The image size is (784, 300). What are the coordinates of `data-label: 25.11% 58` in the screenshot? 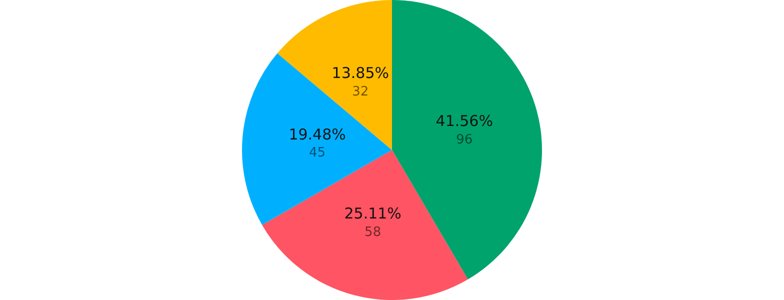 It's located at (373, 222).